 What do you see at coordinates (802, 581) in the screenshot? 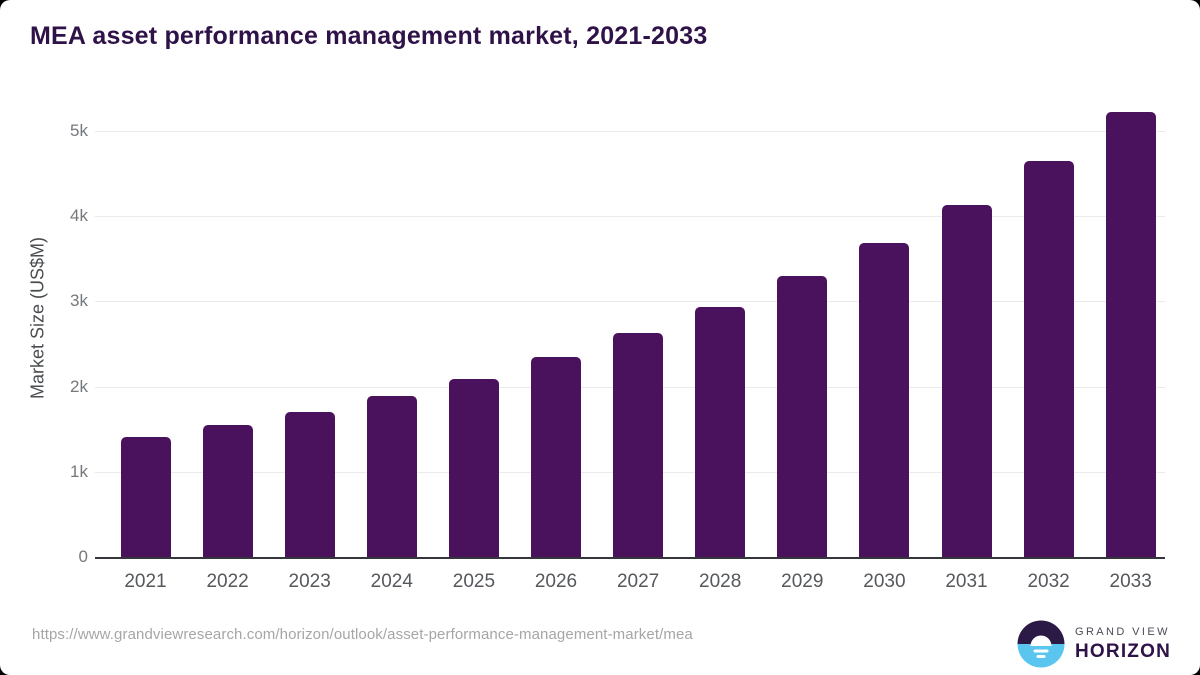
I see `x-tick-label: 2029` at bounding box center [802, 581].